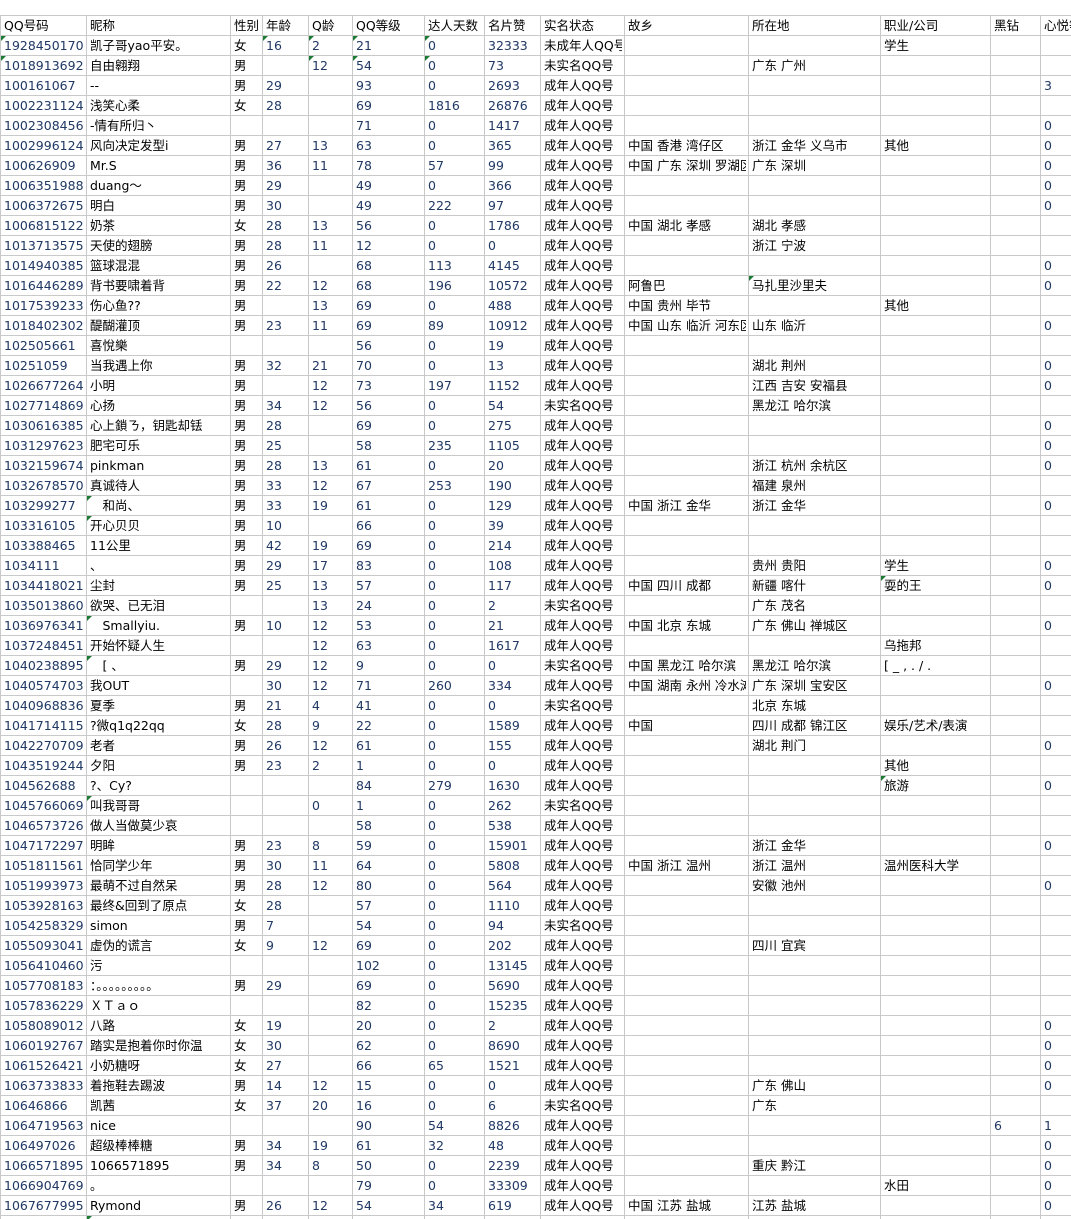  What do you see at coordinates (388, 825) in the screenshot?
I see `cell-qlevel: 58` at bounding box center [388, 825].